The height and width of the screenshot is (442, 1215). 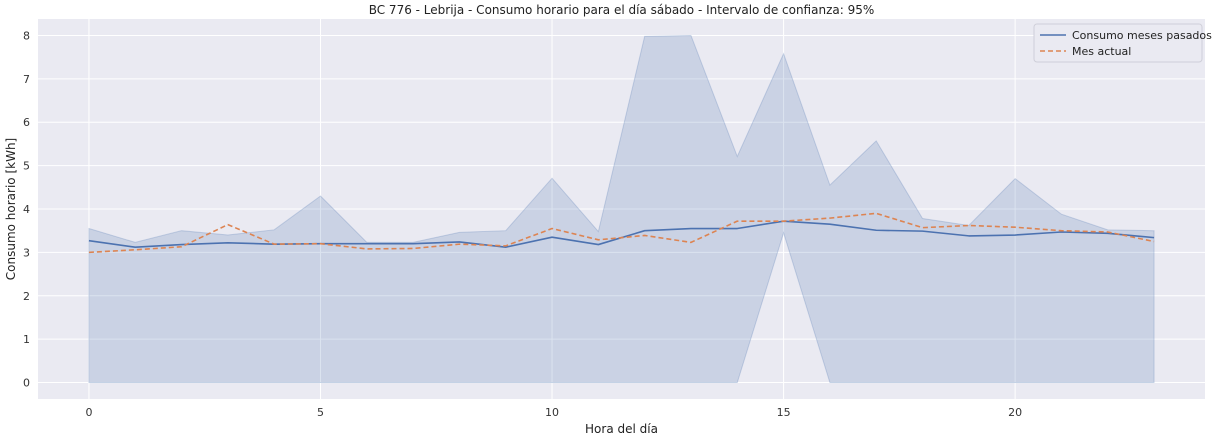 I want to click on y-tick-label: 5, so click(x=26, y=166).